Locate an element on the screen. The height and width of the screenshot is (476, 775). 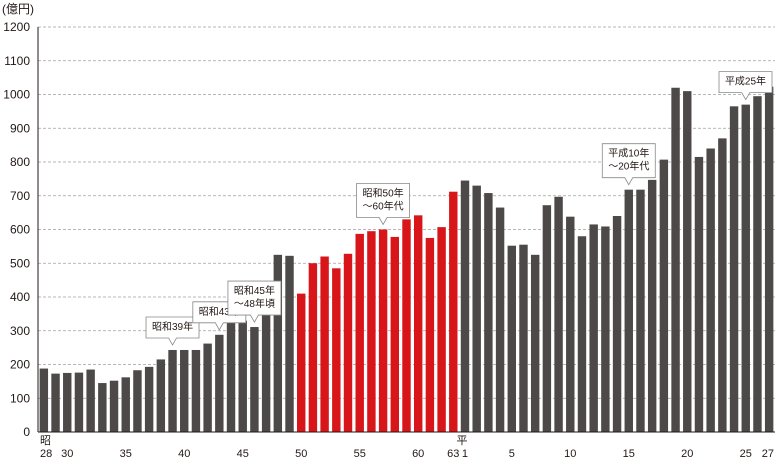
x-tick-label: 63 is located at coordinates (453, 454).